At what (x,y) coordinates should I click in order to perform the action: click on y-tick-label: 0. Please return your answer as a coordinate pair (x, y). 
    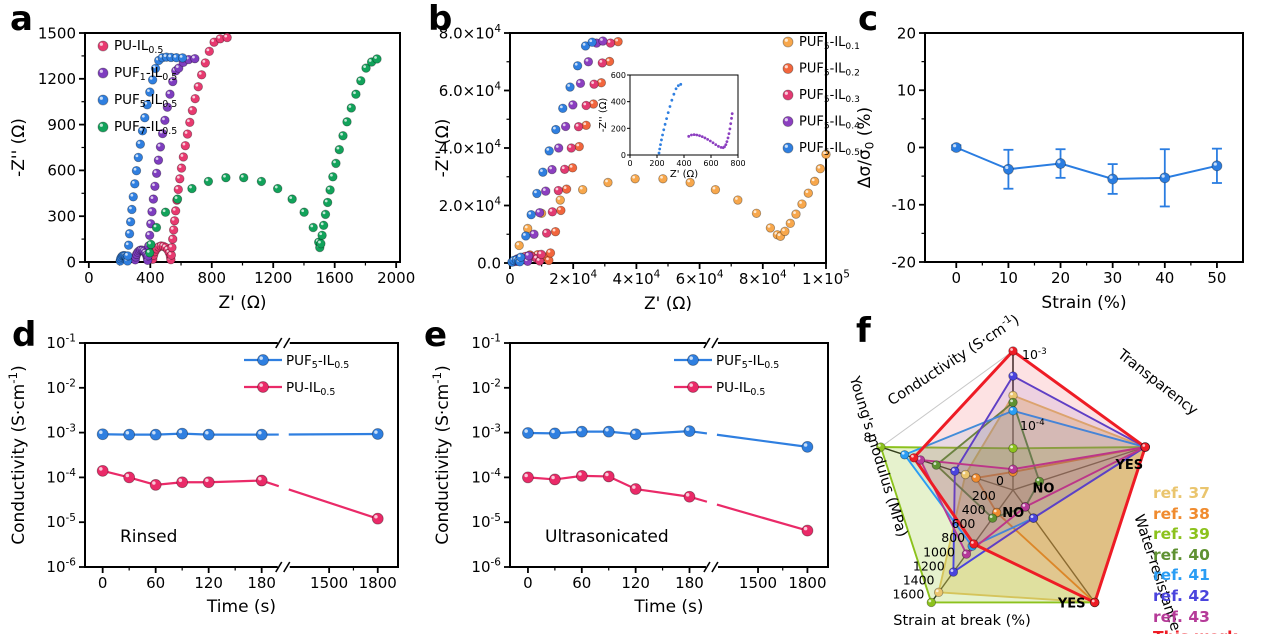
    Looking at the image, I should click on (911, 148).